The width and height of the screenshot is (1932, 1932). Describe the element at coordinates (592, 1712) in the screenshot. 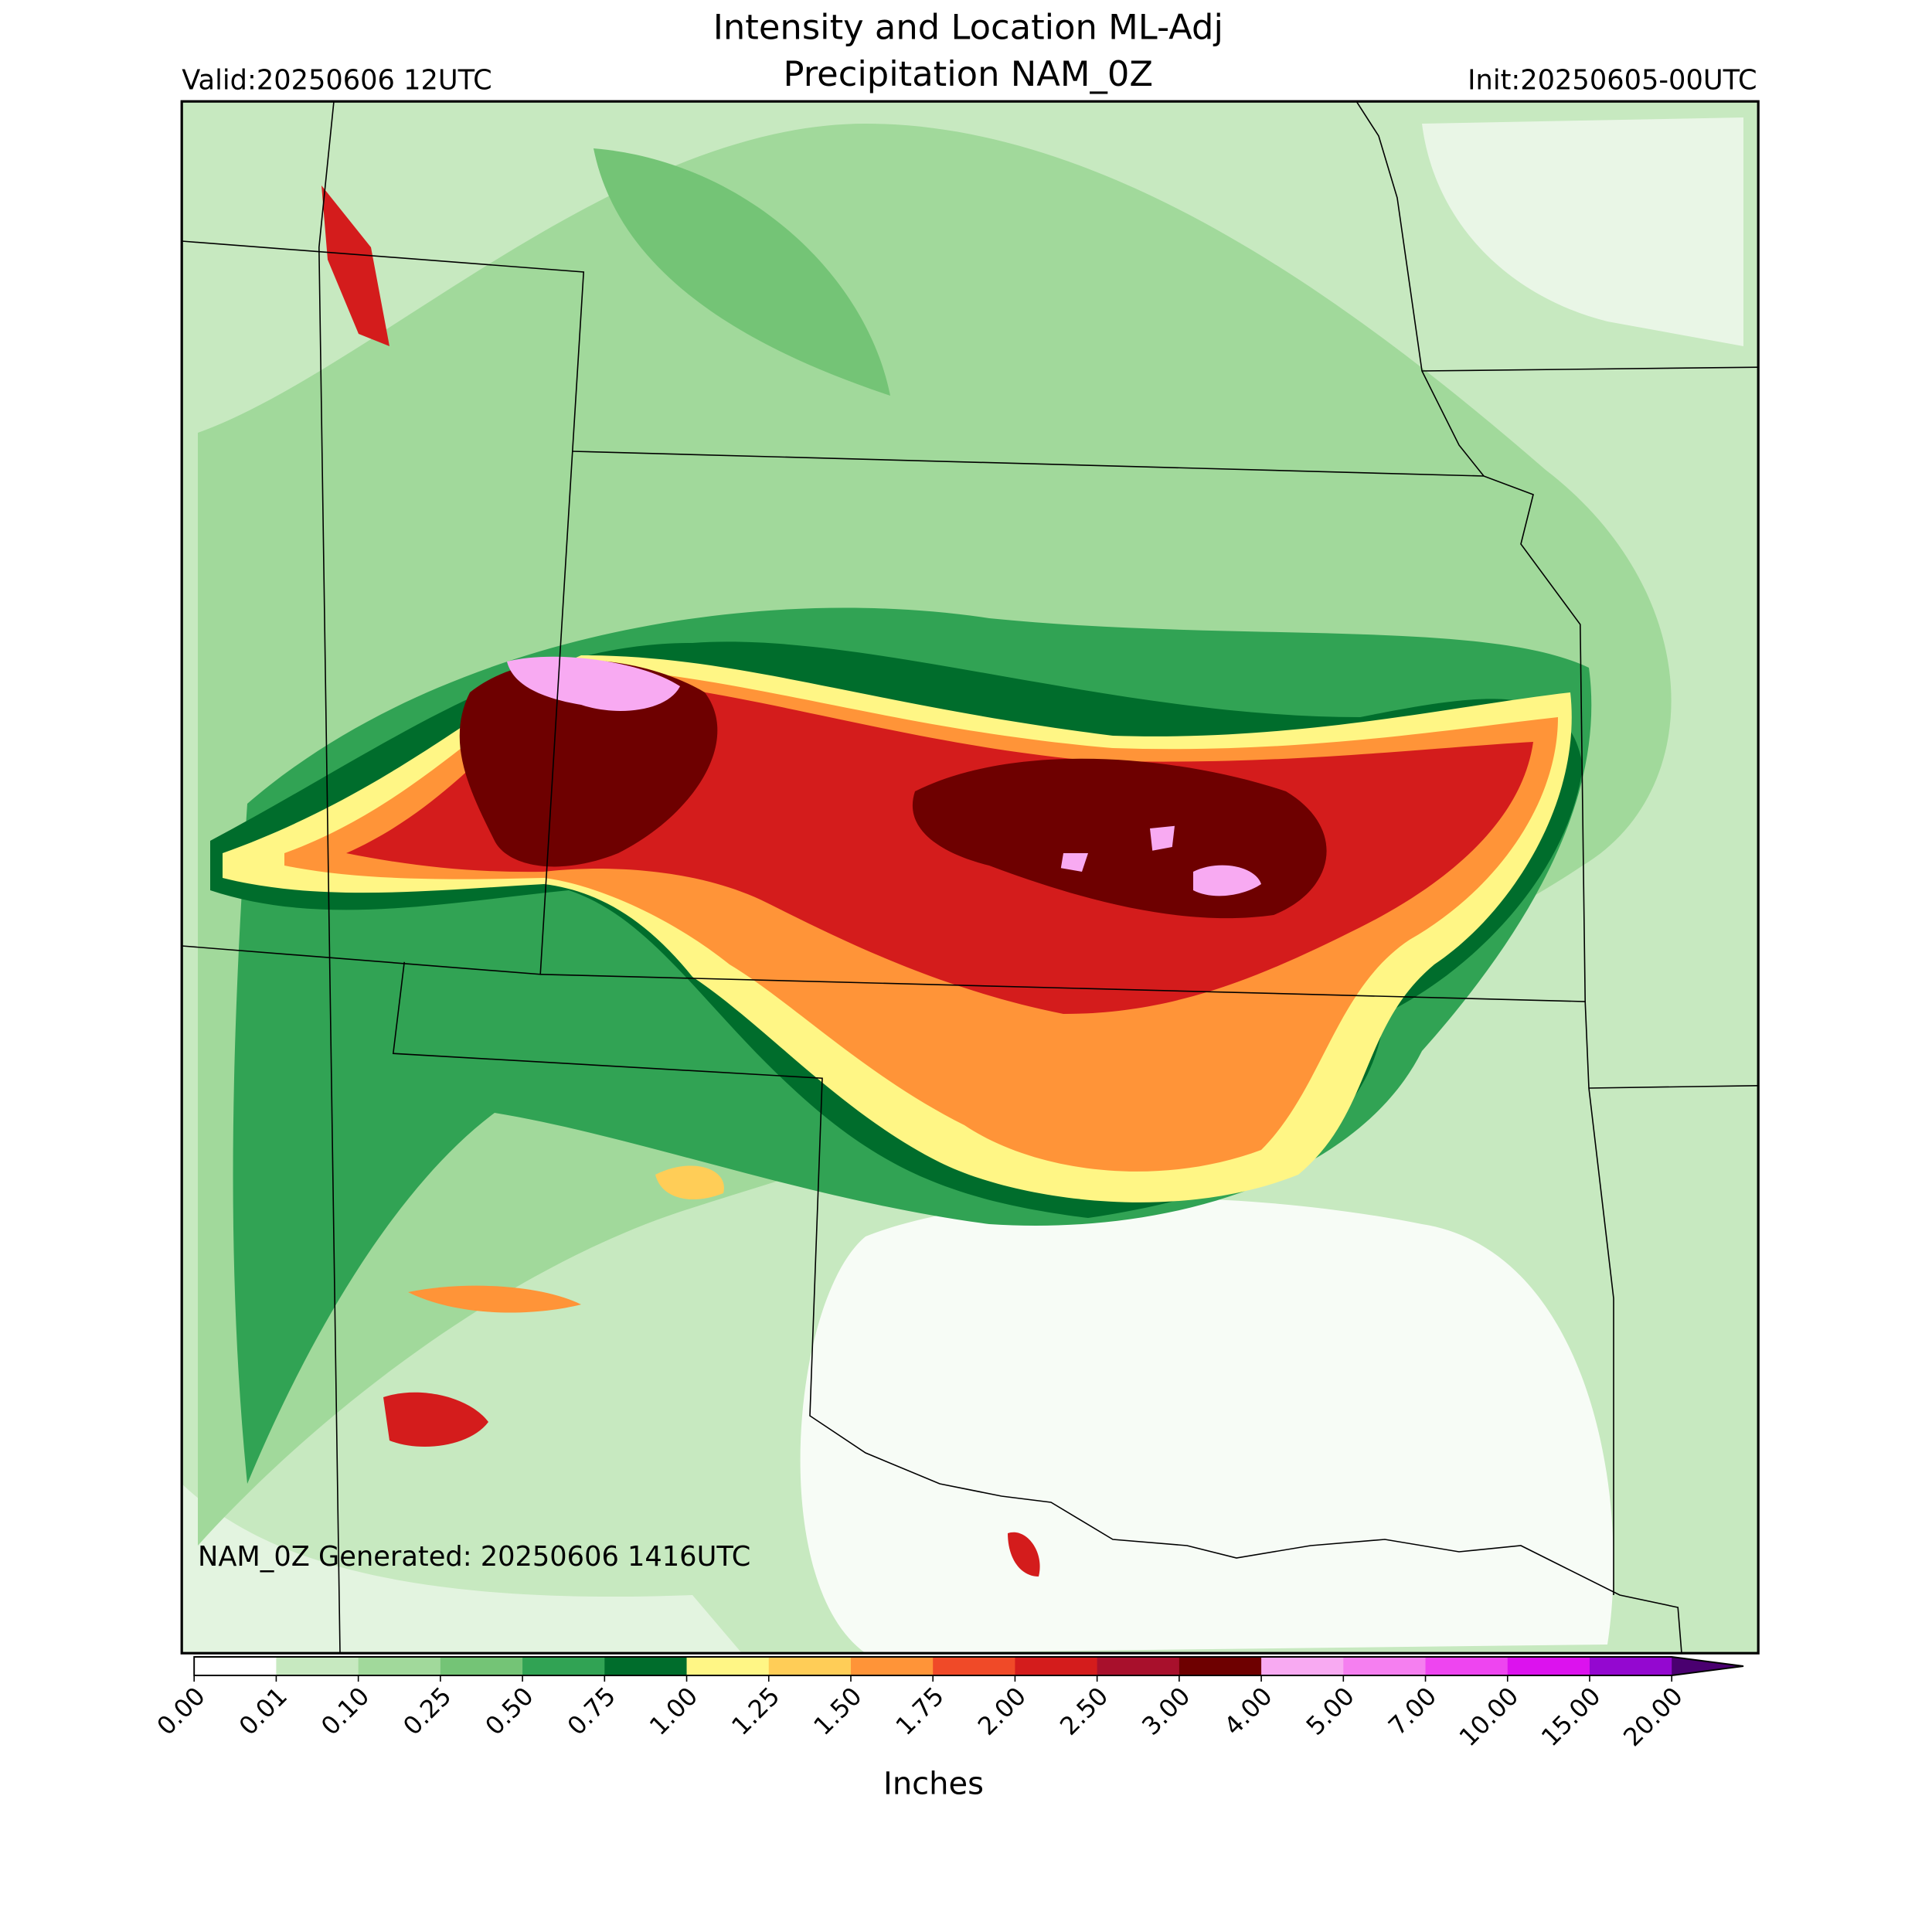

I see `colorbar-tick-label: 0.75` at that location.